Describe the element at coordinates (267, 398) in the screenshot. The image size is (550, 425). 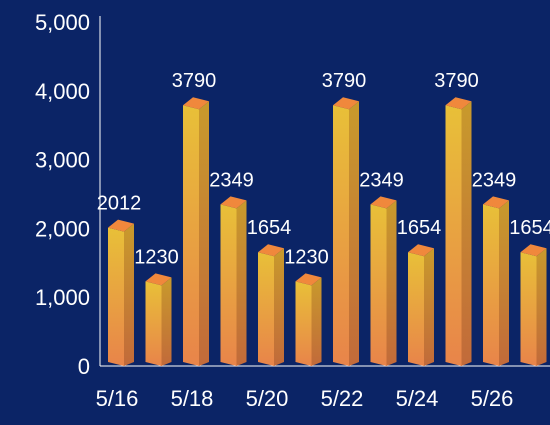
I see `x-tick-label: 5/20` at that location.